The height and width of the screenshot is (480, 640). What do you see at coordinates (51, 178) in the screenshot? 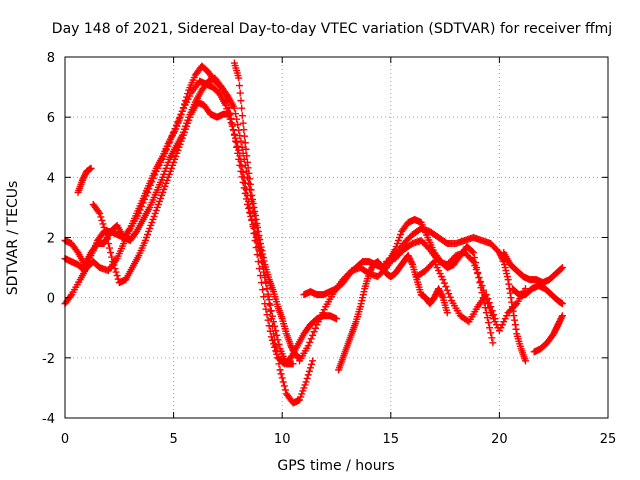
I see `y-tick-label: 4` at bounding box center [51, 178].